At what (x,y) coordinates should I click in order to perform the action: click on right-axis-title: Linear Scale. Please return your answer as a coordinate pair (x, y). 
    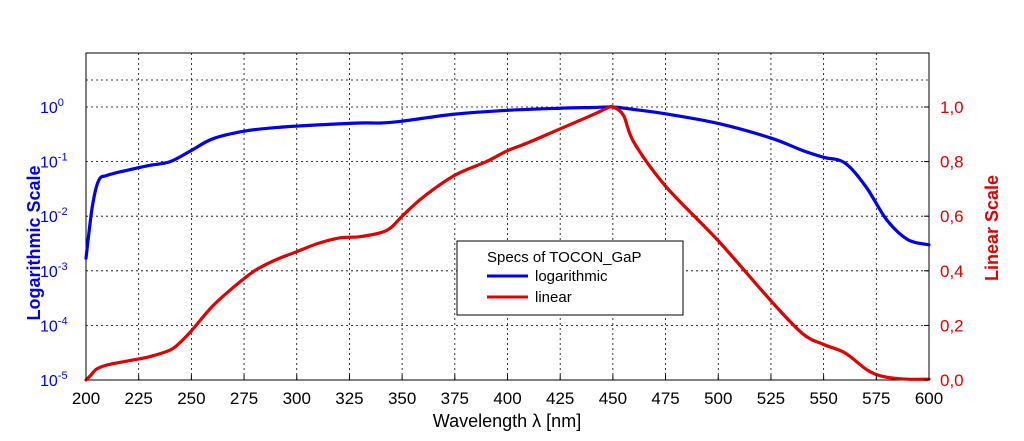
    Looking at the image, I should click on (992, 228).